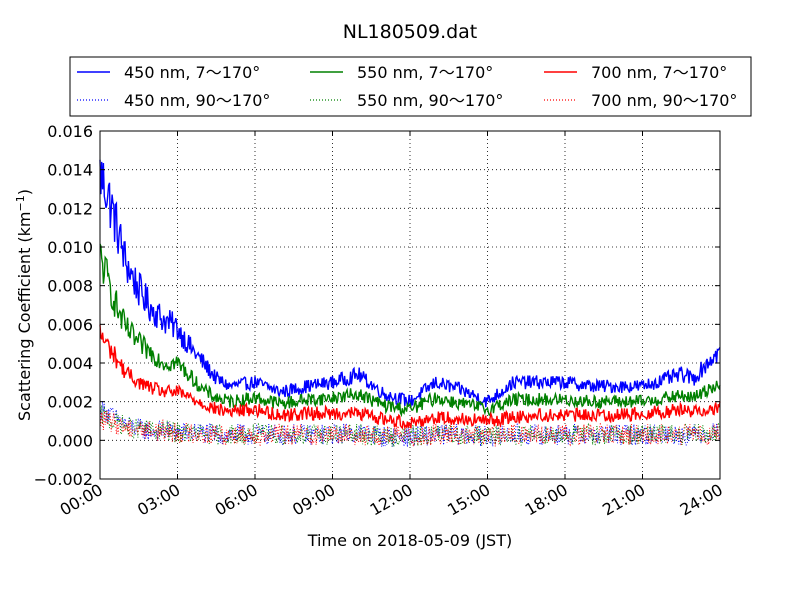 The height and width of the screenshot is (600, 800). What do you see at coordinates (664, 100) in the screenshot?
I see `legend-label: 700 nm, 90～170°` at bounding box center [664, 100].